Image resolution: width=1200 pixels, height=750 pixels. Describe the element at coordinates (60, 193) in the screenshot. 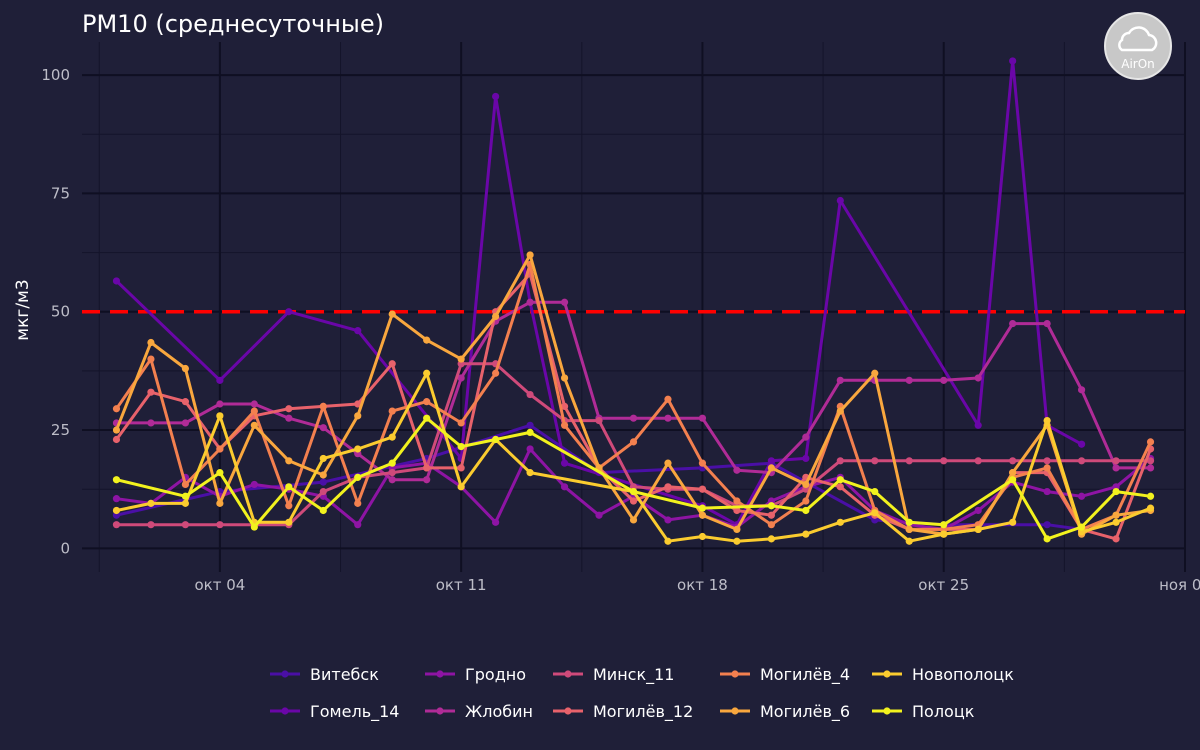

I see `y-tick-label: 75` at that location.